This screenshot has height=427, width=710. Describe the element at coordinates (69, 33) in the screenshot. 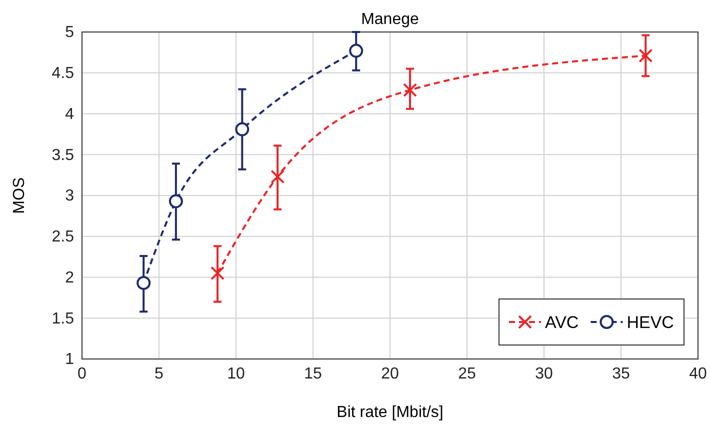

I see `y-tick-label: 5` at that location.